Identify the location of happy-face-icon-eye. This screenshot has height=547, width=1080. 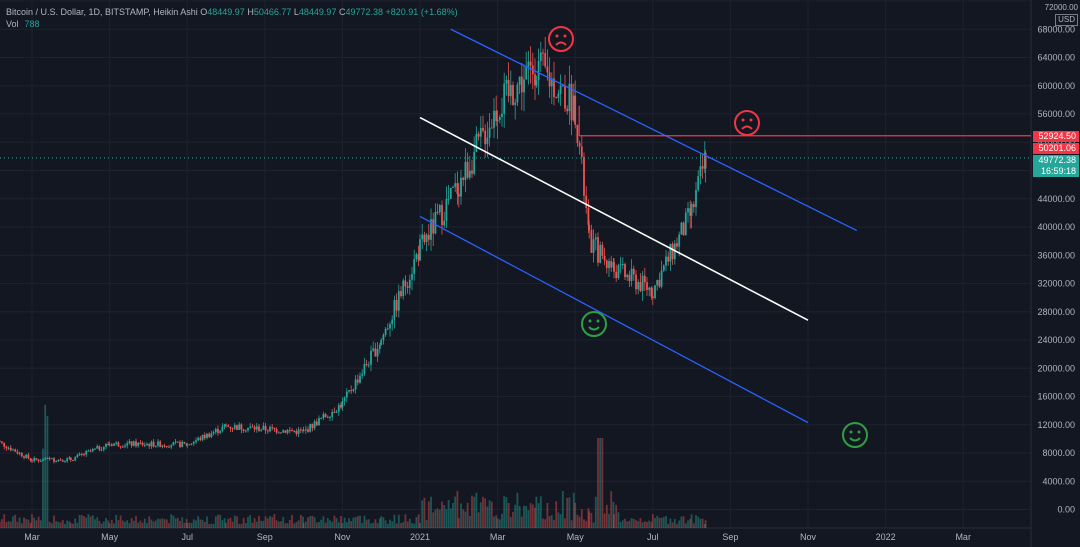
(859, 432).